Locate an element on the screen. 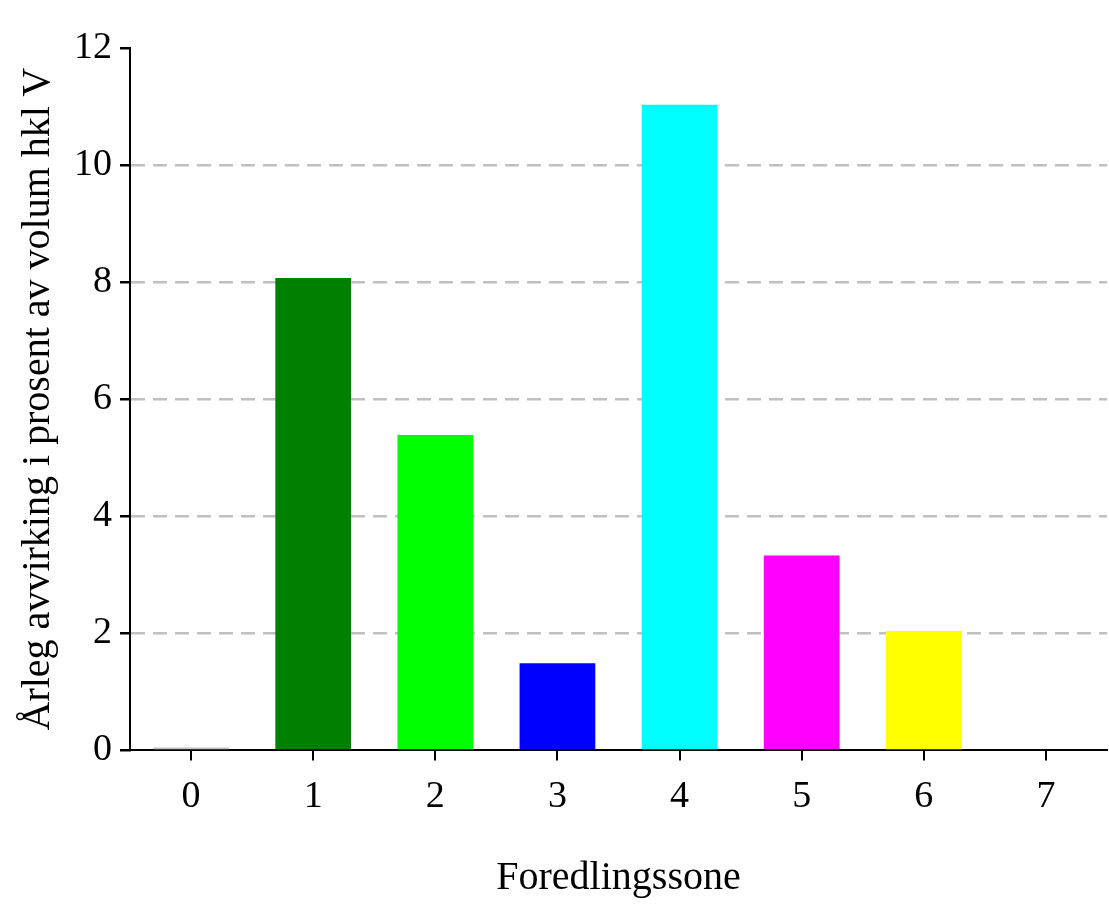 This screenshot has width=1109, height=910. x-tick-label: 1 is located at coordinates (313, 794).